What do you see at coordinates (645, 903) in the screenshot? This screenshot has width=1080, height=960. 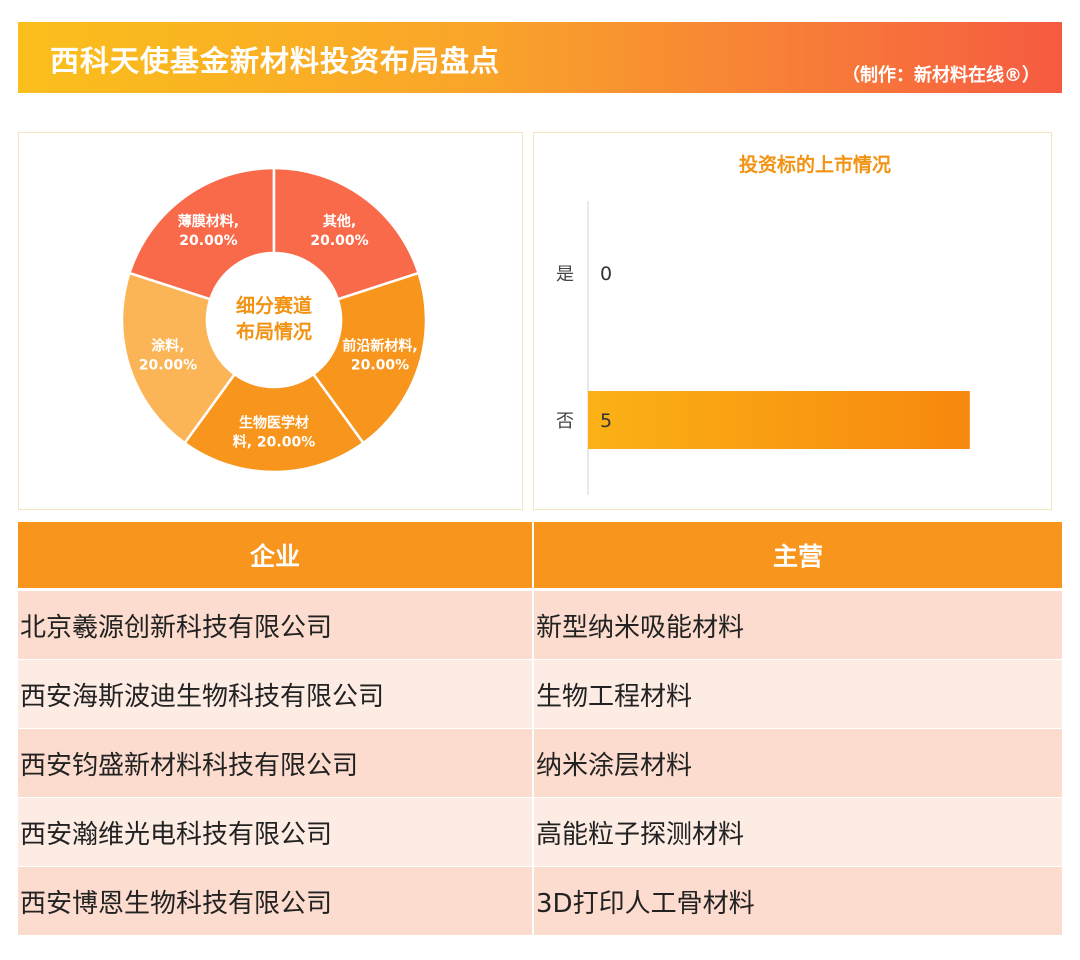 I see `business-cell: 3D打印人工骨材料` at bounding box center [645, 903].